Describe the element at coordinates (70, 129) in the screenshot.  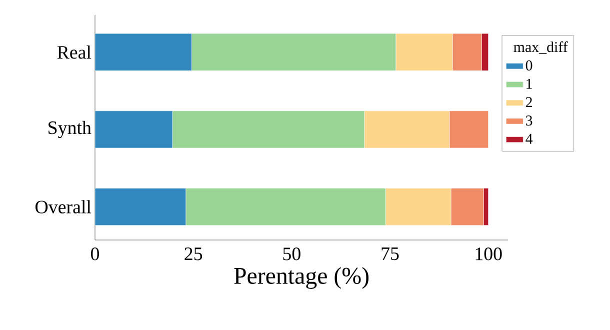
I see `y-tick-label: Synth` at that location.